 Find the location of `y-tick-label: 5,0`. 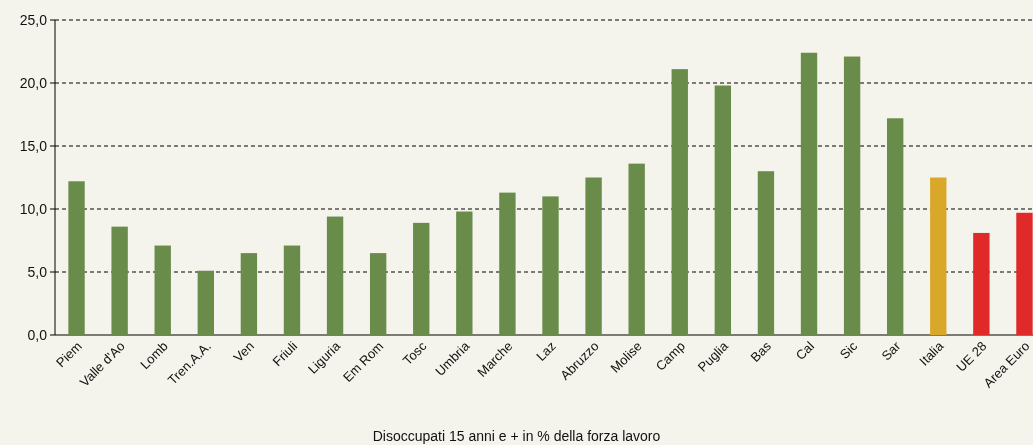

y-tick-label: 5,0 is located at coordinates (37, 271).